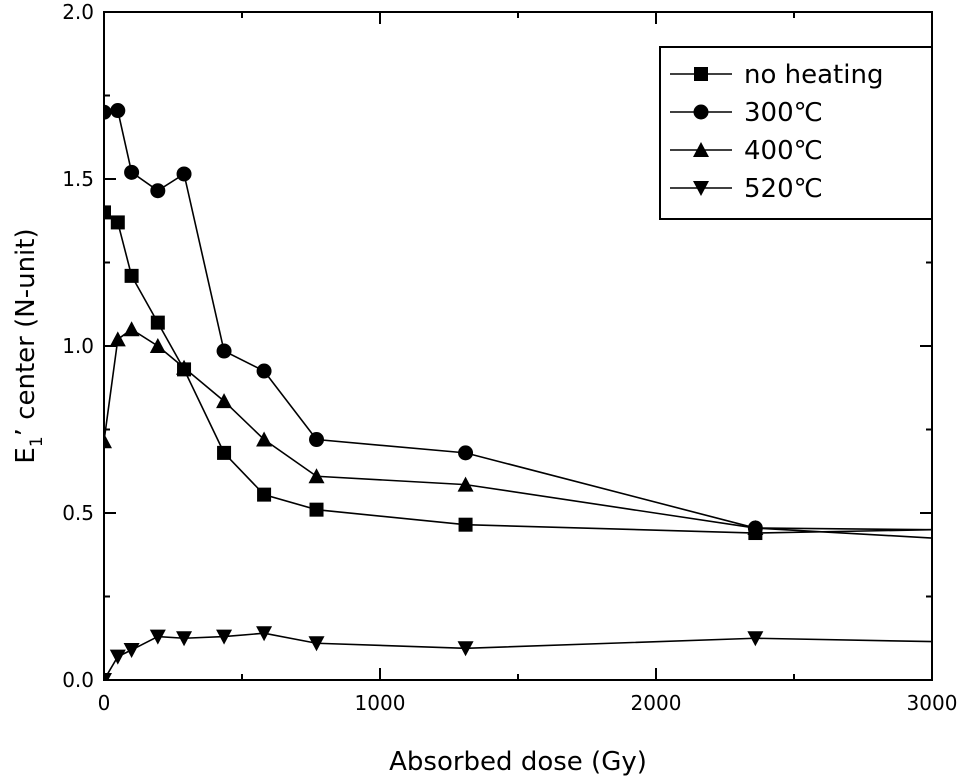 Image resolution: width=963 pixels, height=779 pixels. Describe the element at coordinates (104, 703) in the screenshot. I see `x-tick-label: 0` at that location.